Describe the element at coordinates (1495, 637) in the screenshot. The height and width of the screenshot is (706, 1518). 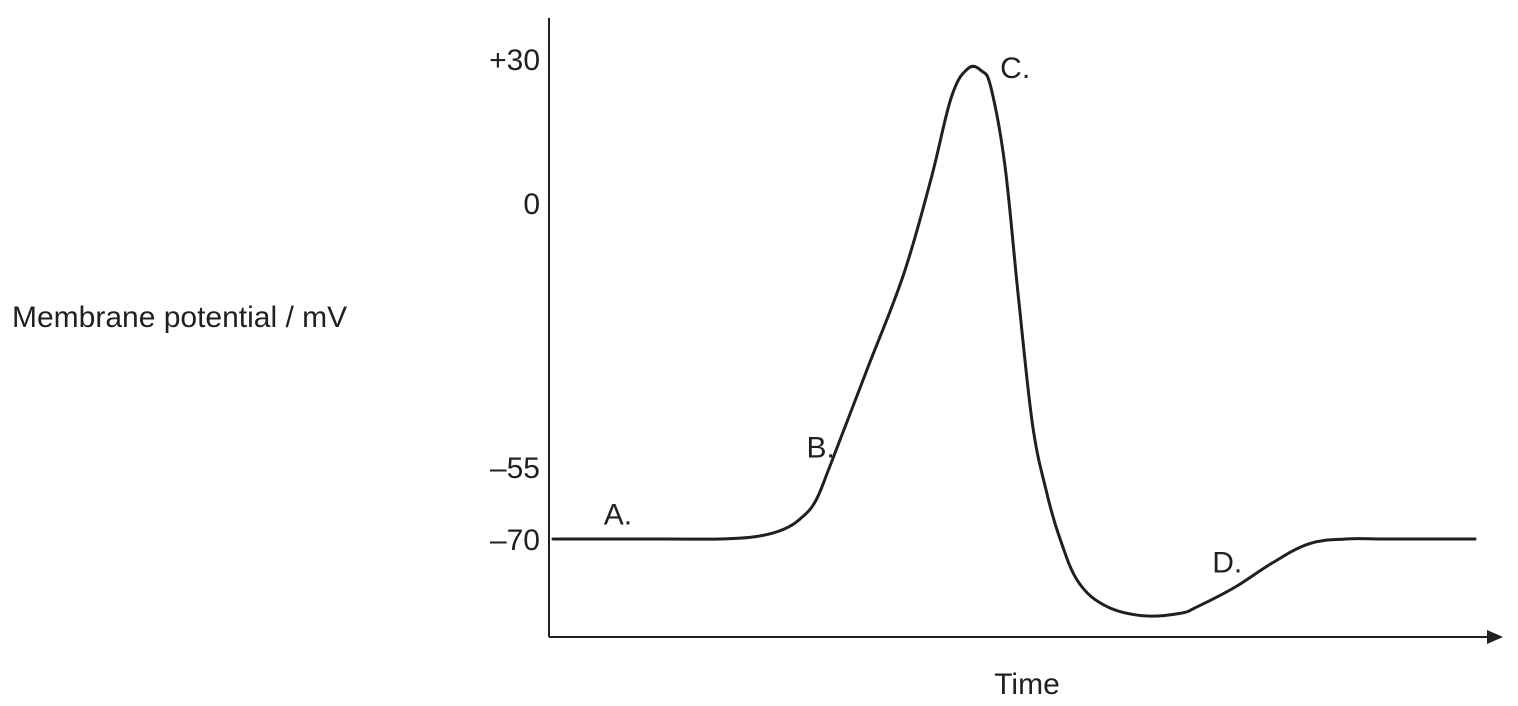
I see `x-axis-arrowhead` at that location.